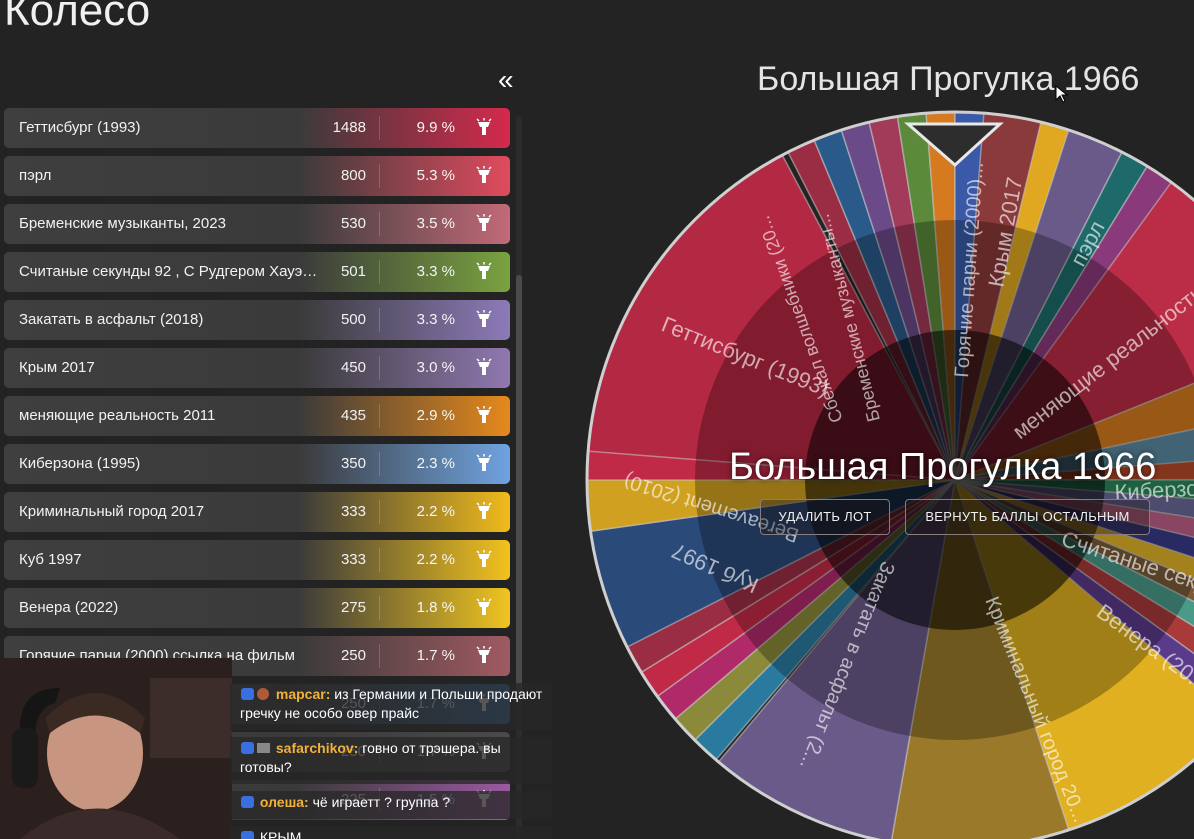  Describe the element at coordinates (349, 127) in the screenshot. I see `lot-amount: 1488` at that location.